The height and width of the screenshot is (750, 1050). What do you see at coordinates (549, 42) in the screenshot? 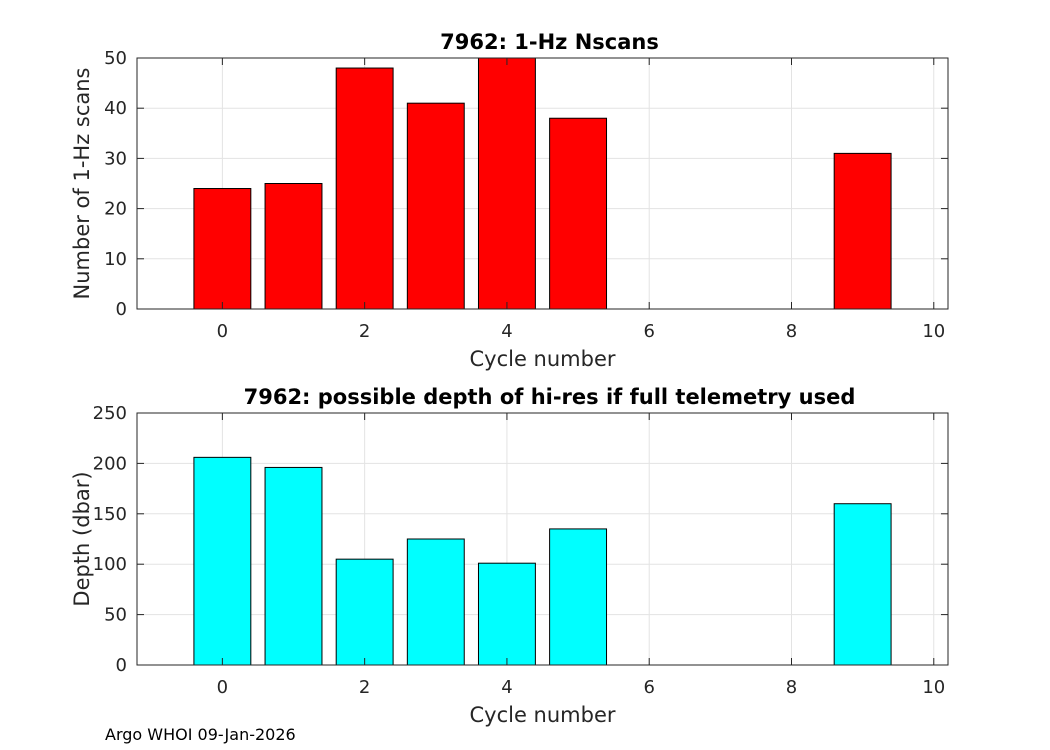
I see `chart-title: 7962: 1-Hz Nscans` at bounding box center [549, 42].